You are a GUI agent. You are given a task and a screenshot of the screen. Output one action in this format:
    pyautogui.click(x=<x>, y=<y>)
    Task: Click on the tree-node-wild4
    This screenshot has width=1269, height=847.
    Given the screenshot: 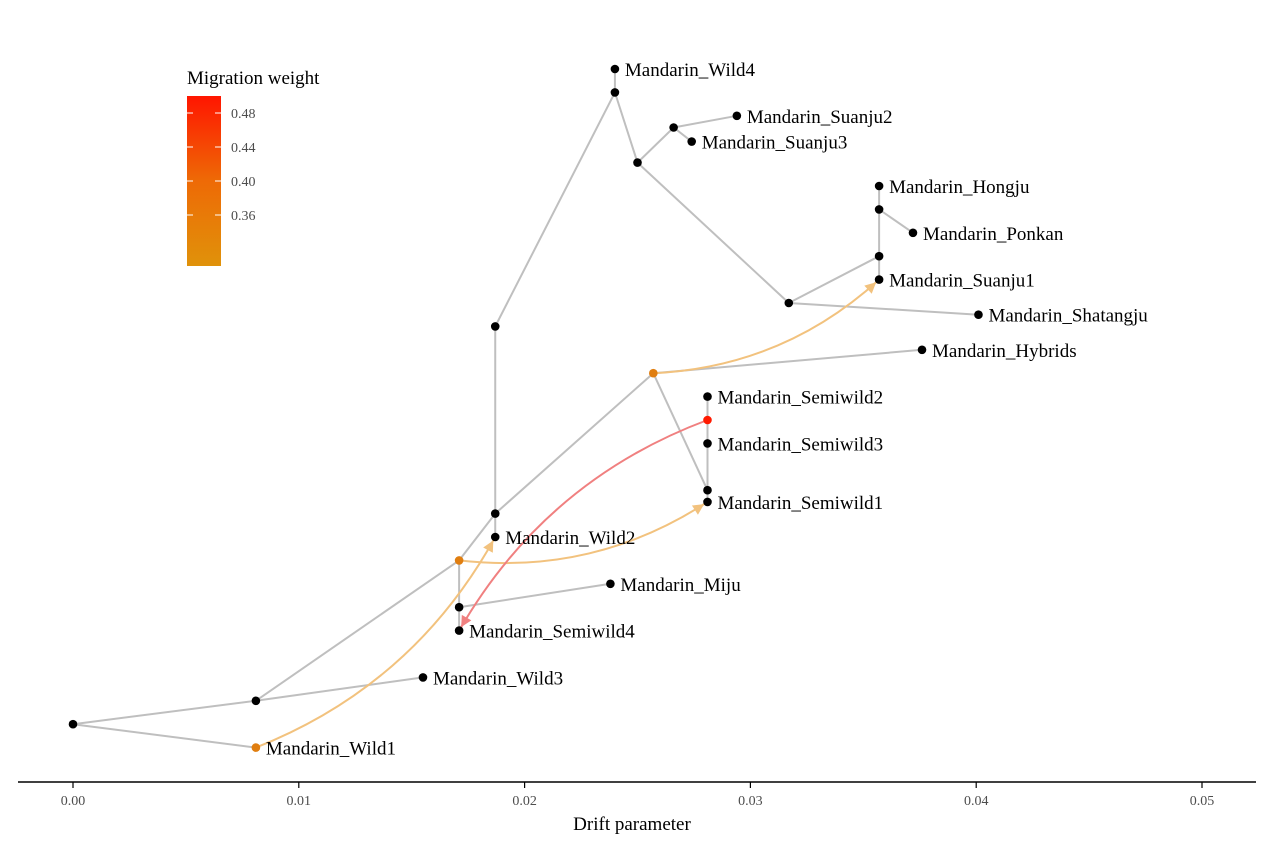 What is the action you would take?
    pyautogui.click(x=615, y=69)
    